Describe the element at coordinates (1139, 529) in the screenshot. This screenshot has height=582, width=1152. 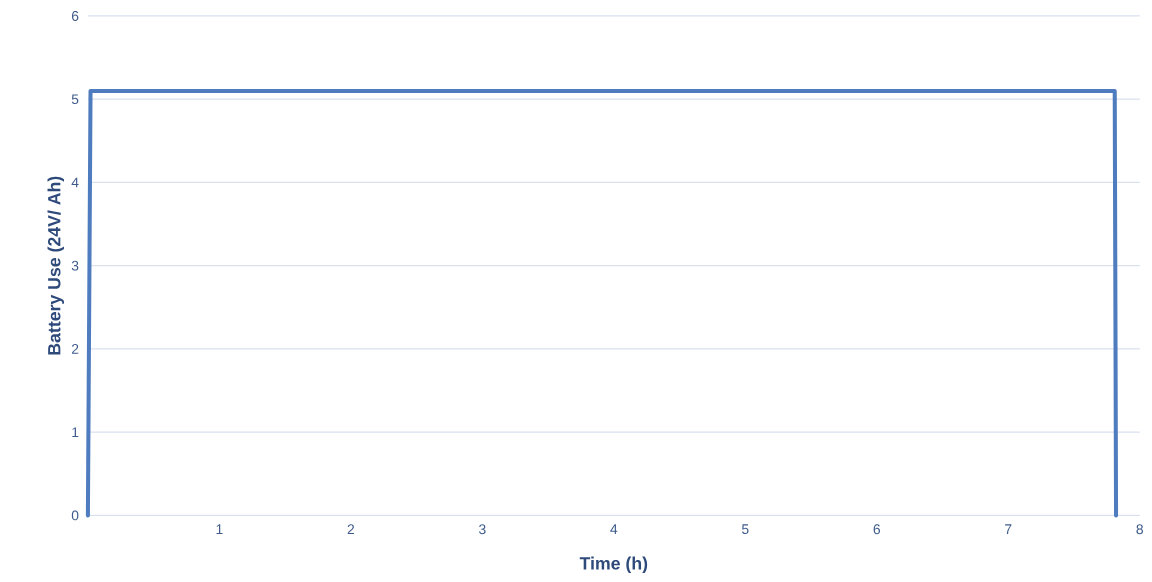
I see `x-tick-label: 8` at that location.